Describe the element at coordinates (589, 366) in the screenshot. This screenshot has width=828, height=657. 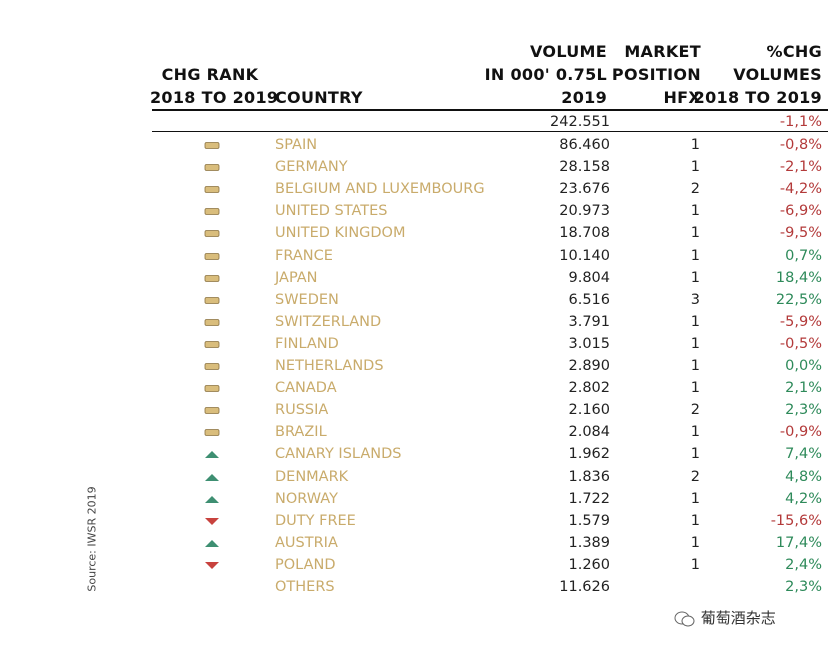
I see `volume: 2.890` at that location.